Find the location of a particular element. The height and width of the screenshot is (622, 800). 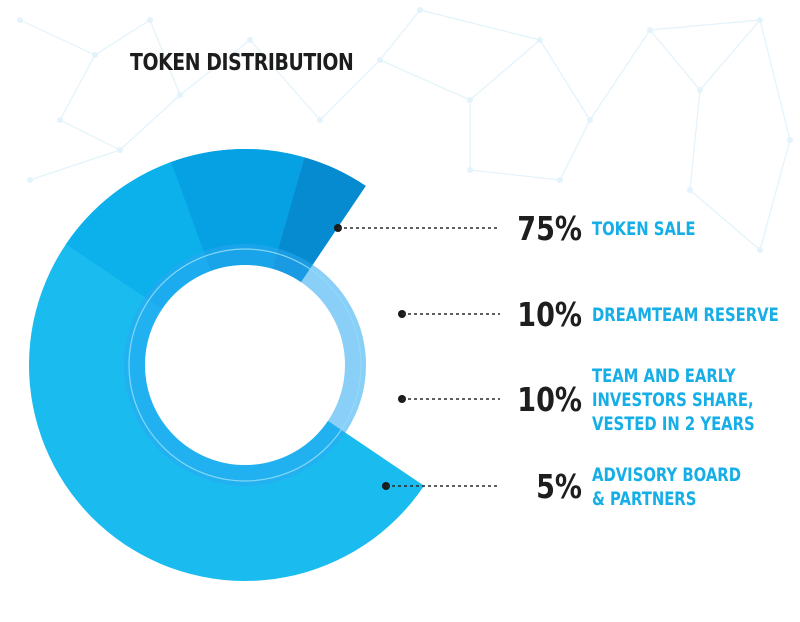

slice-percent-4: 5% is located at coordinates (559, 487).